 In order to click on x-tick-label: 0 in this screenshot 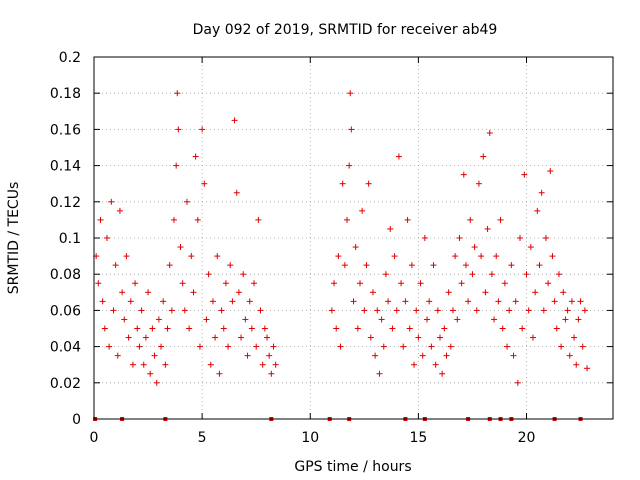, I will do `click(94, 438)`.